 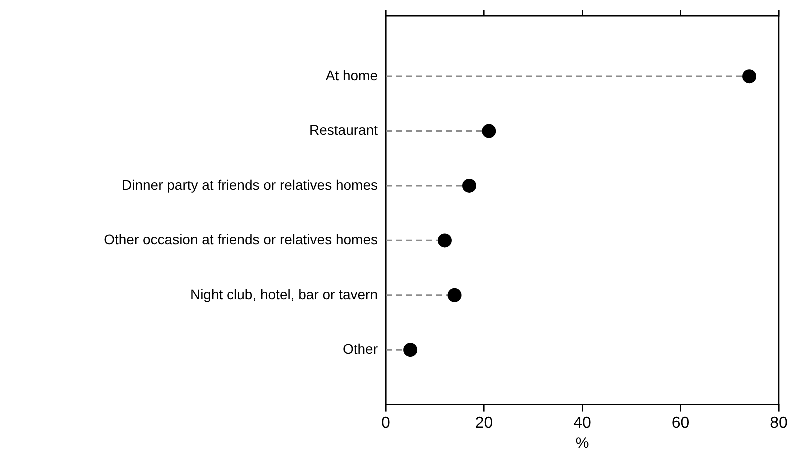 I want to click on x-tick-label: 0, so click(x=386, y=423).